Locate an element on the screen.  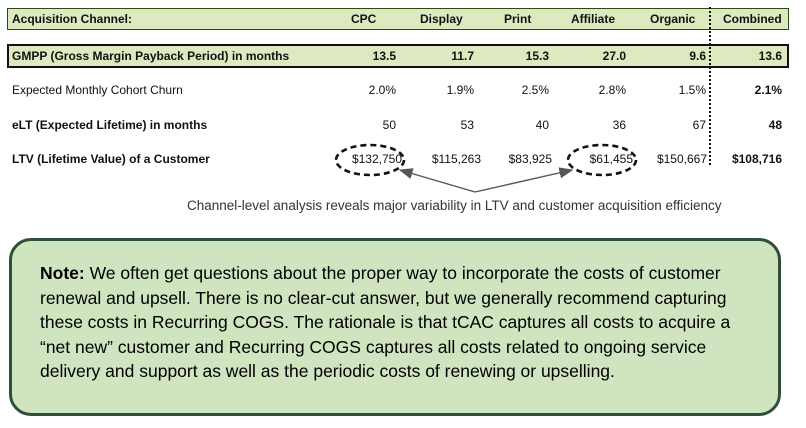
ltv-affiliate-highlight-ellipse is located at coordinates (602, 160).